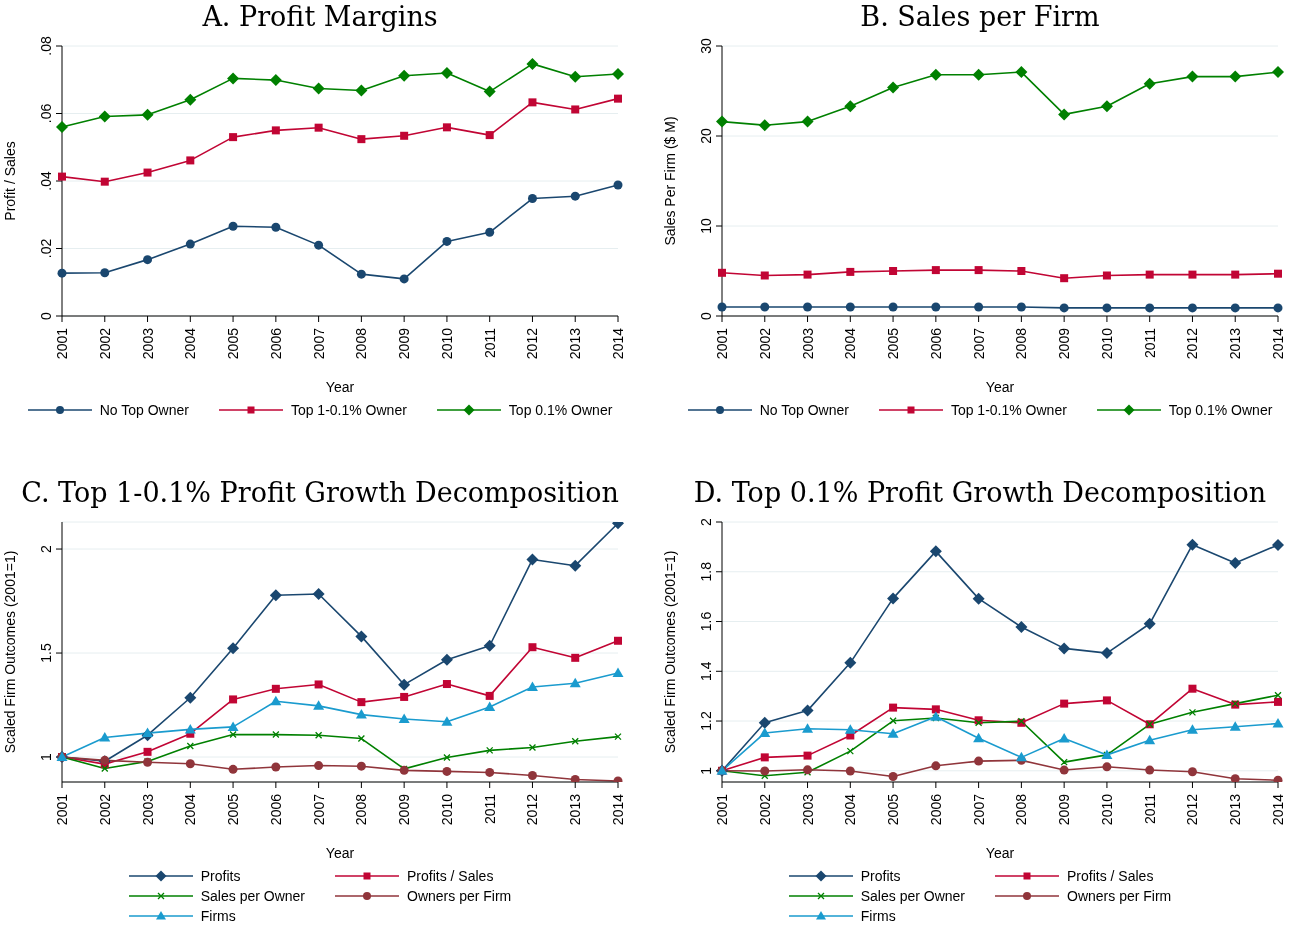 The height and width of the screenshot is (952, 1294). I want to click on y-axis-title: Profit / Sales, so click(9, 181).